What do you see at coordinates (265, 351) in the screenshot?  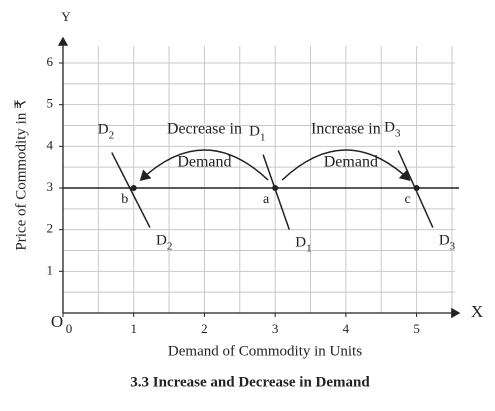 I see `x-axis-label: Demand of Commodity in Units` at bounding box center [265, 351].